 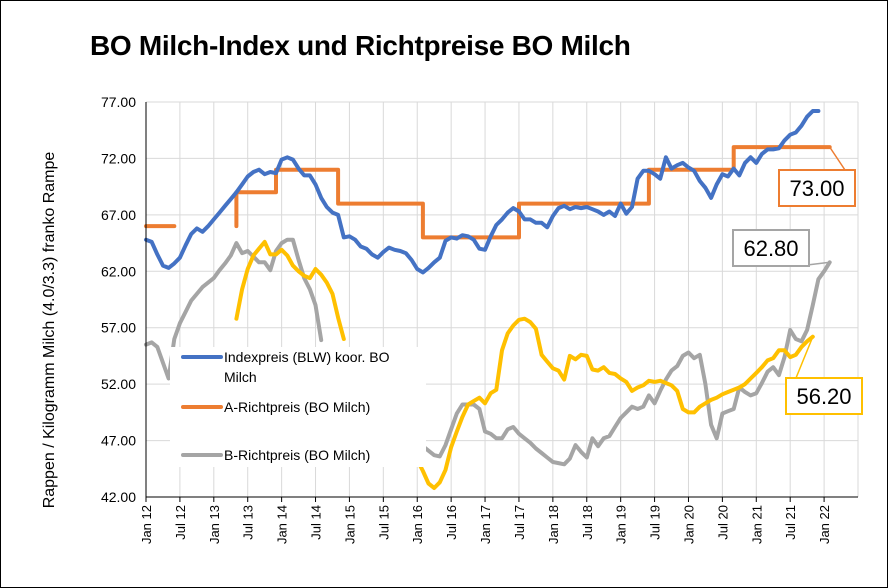 I want to click on legend-label-index-line2: Milch, so click(x=240, y=377).